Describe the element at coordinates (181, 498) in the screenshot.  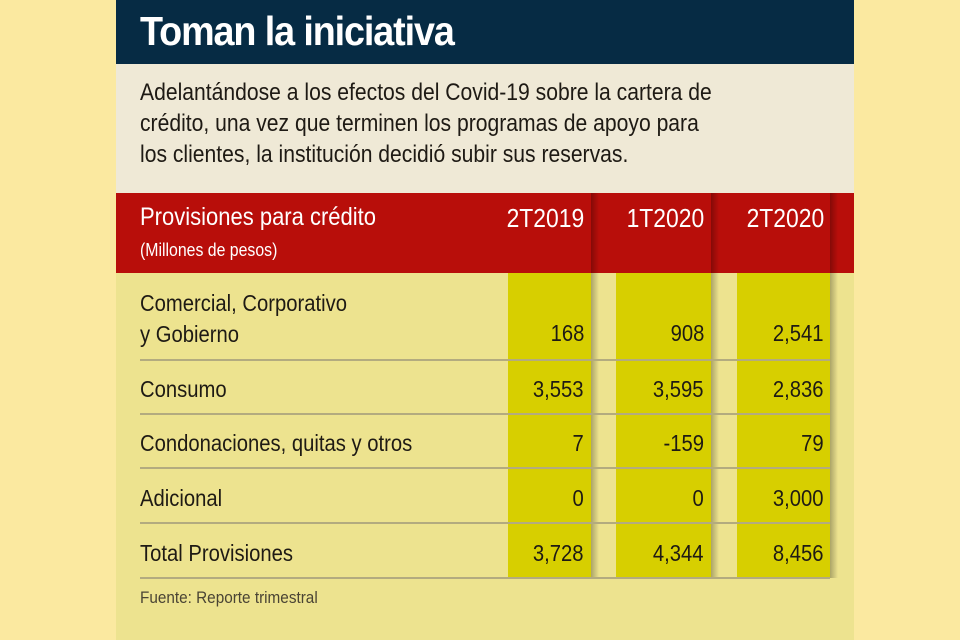
I see `row-label-adicional: Adicional` at that location.